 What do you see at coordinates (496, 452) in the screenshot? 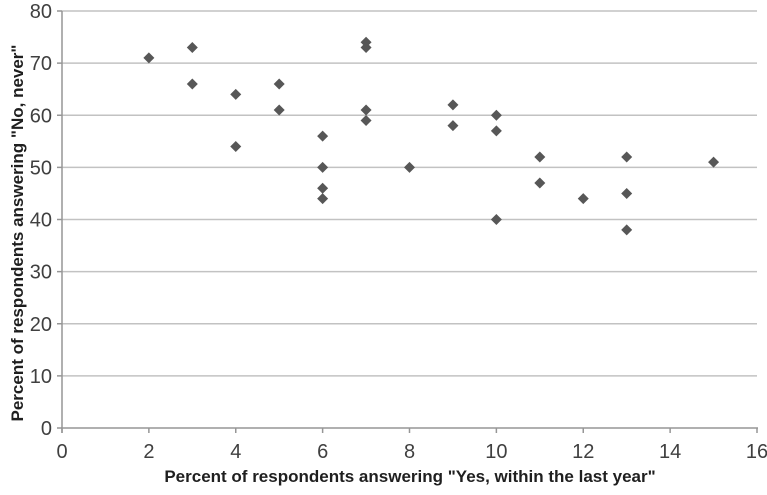
I see `x-tick-label: 10` at bounding box center [496, 452].